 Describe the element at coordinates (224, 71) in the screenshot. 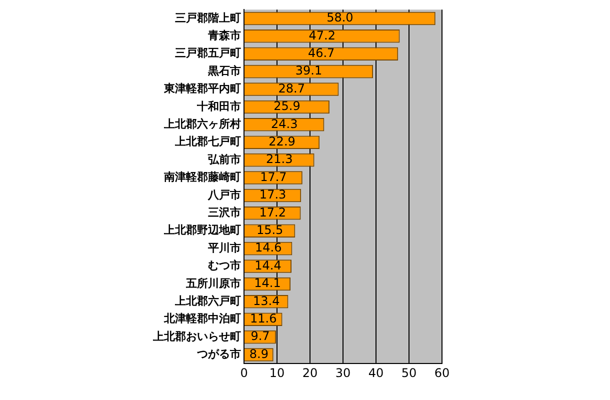

I see `y-tick-label: 黒石市` at that location.